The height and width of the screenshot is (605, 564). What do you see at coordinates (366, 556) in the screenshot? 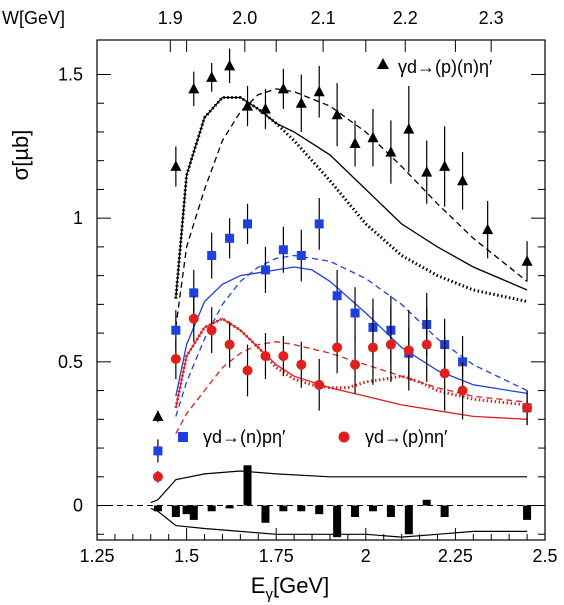
I see `x-tick-label: 2` at bounding box center [366, 556].